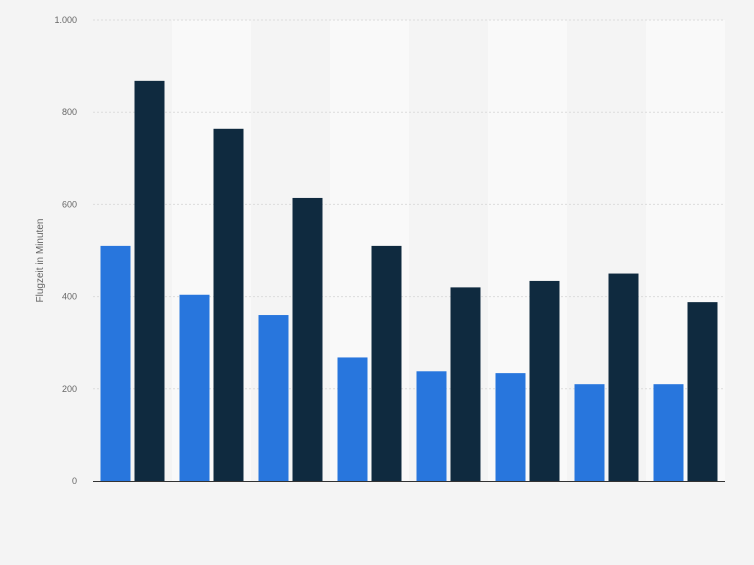  What do you see at coordinates (40, 261) in the screenshot?
I see `y-axis-label: Flugzeit in Minuten` at bounding box center [40, 261].